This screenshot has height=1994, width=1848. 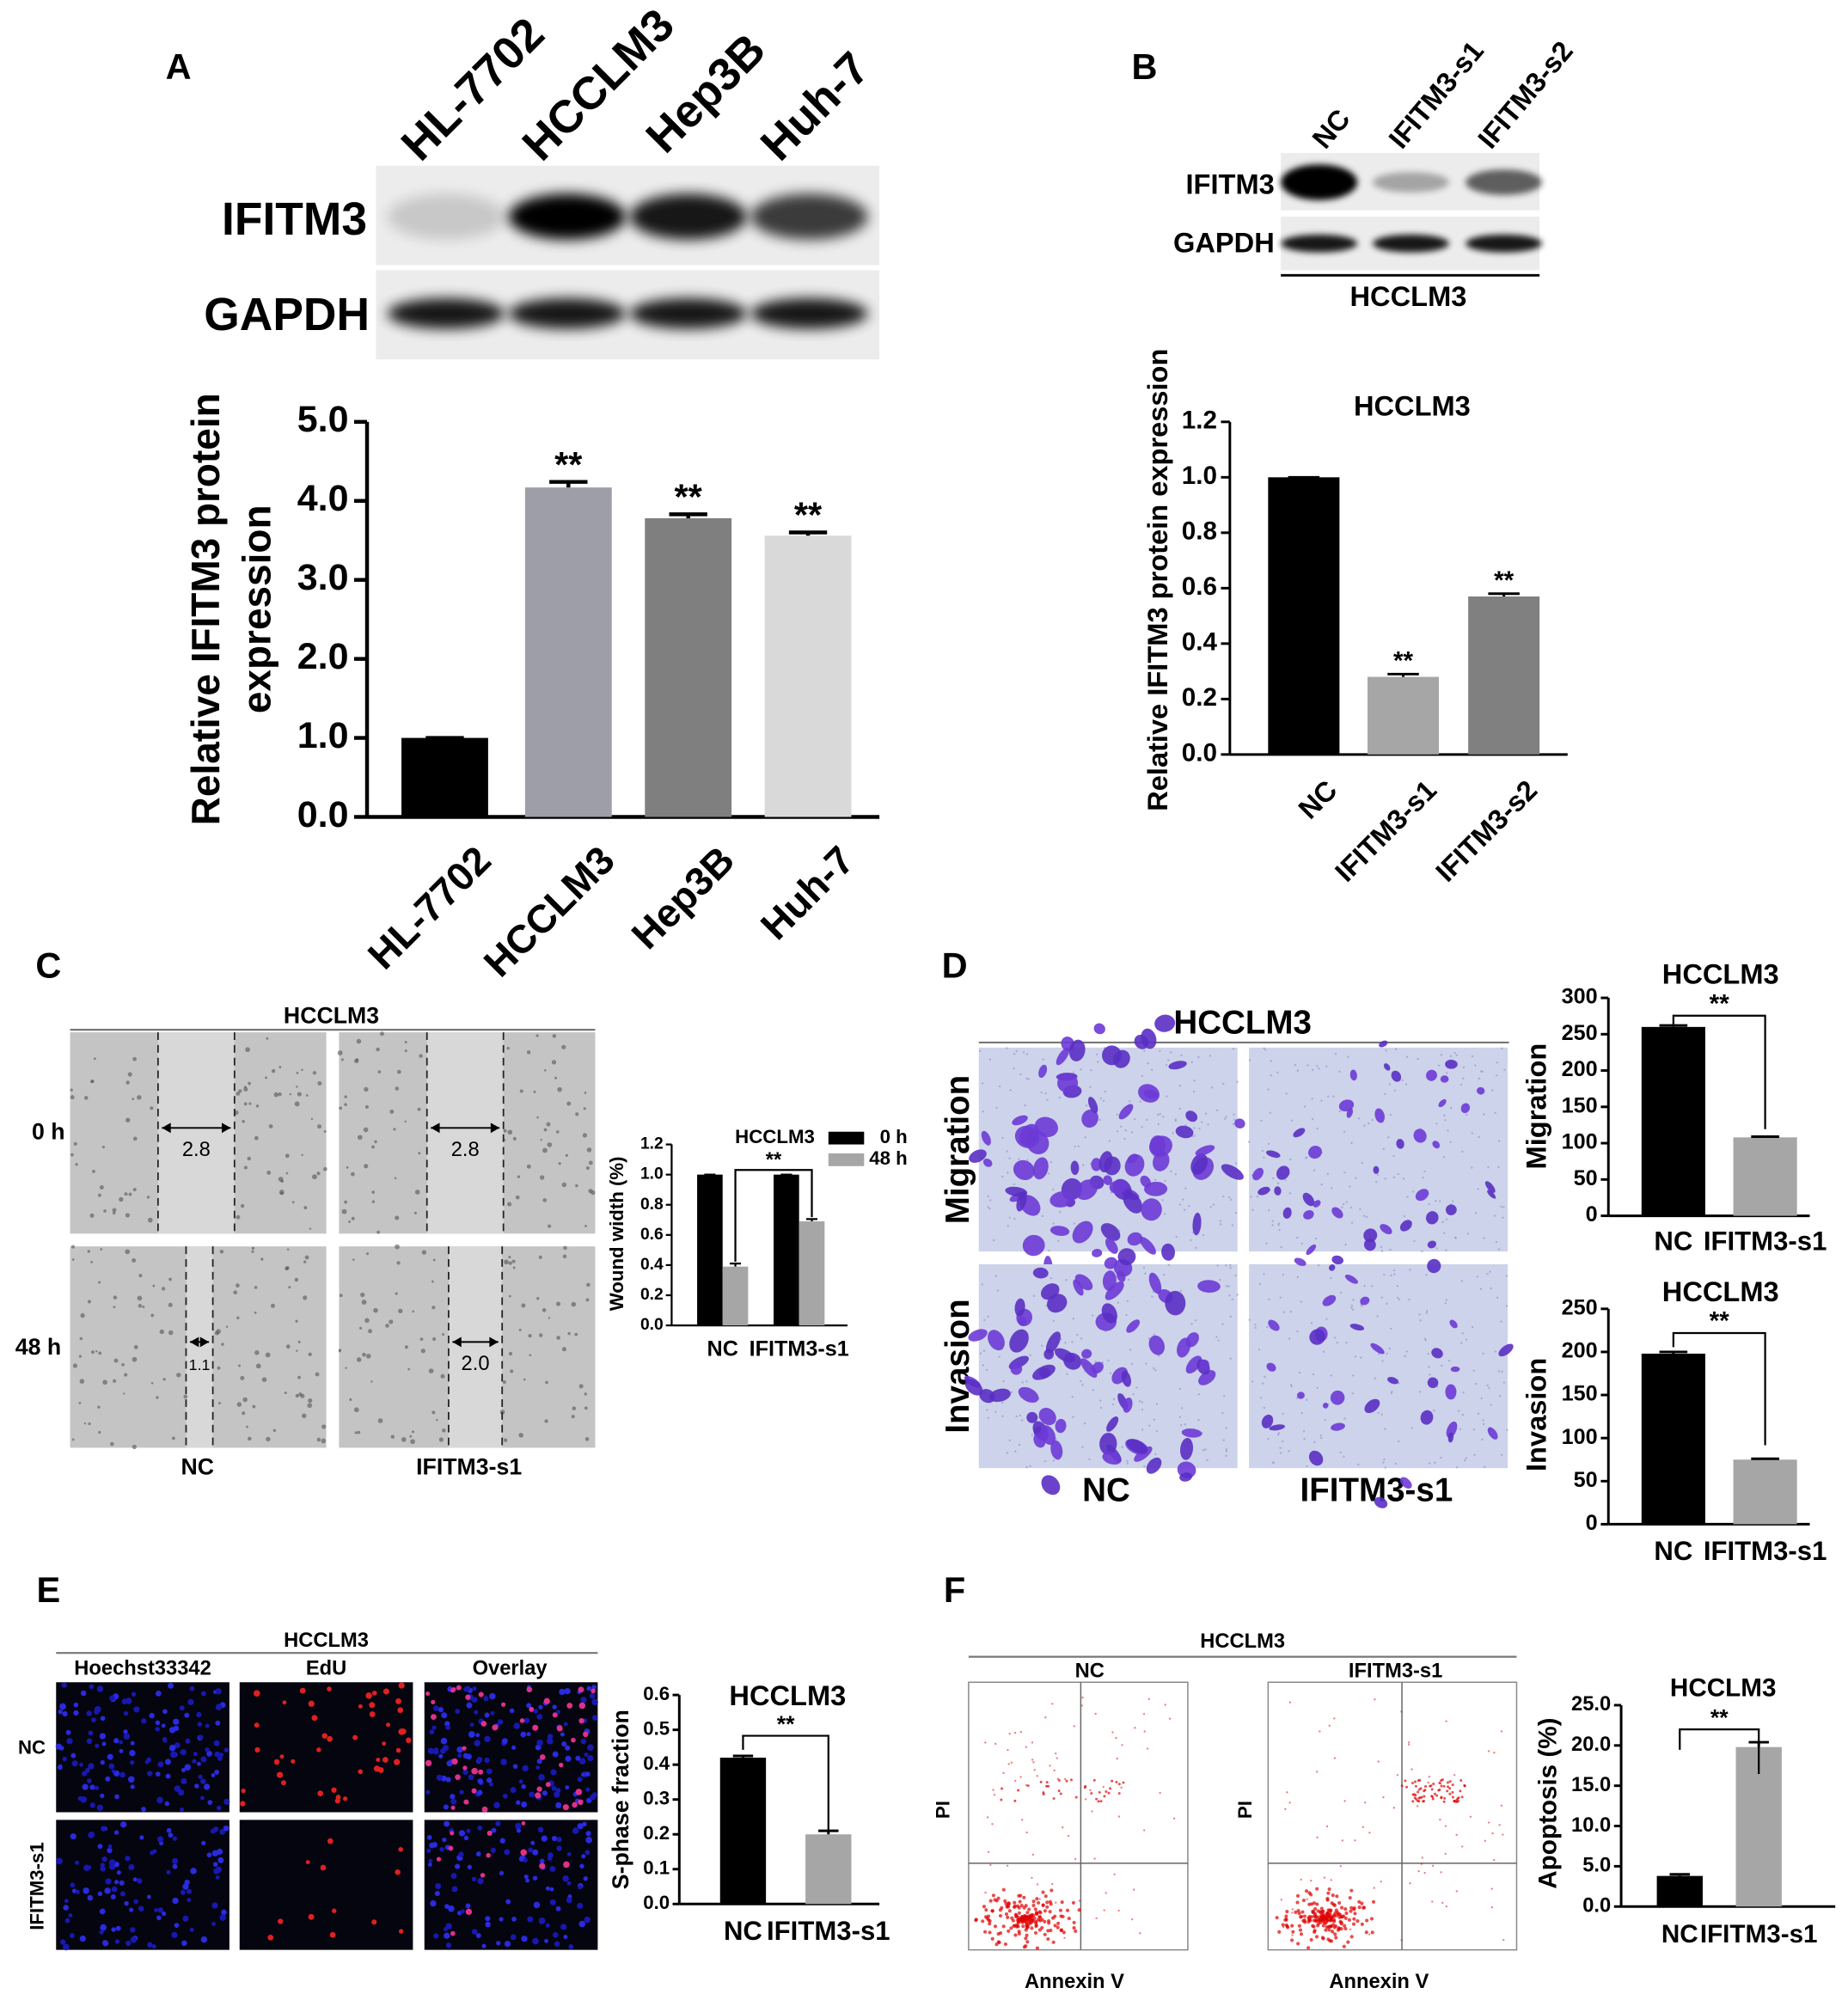 I want to click on y-tick-label: 0.0, so click(x=652, y=1325).